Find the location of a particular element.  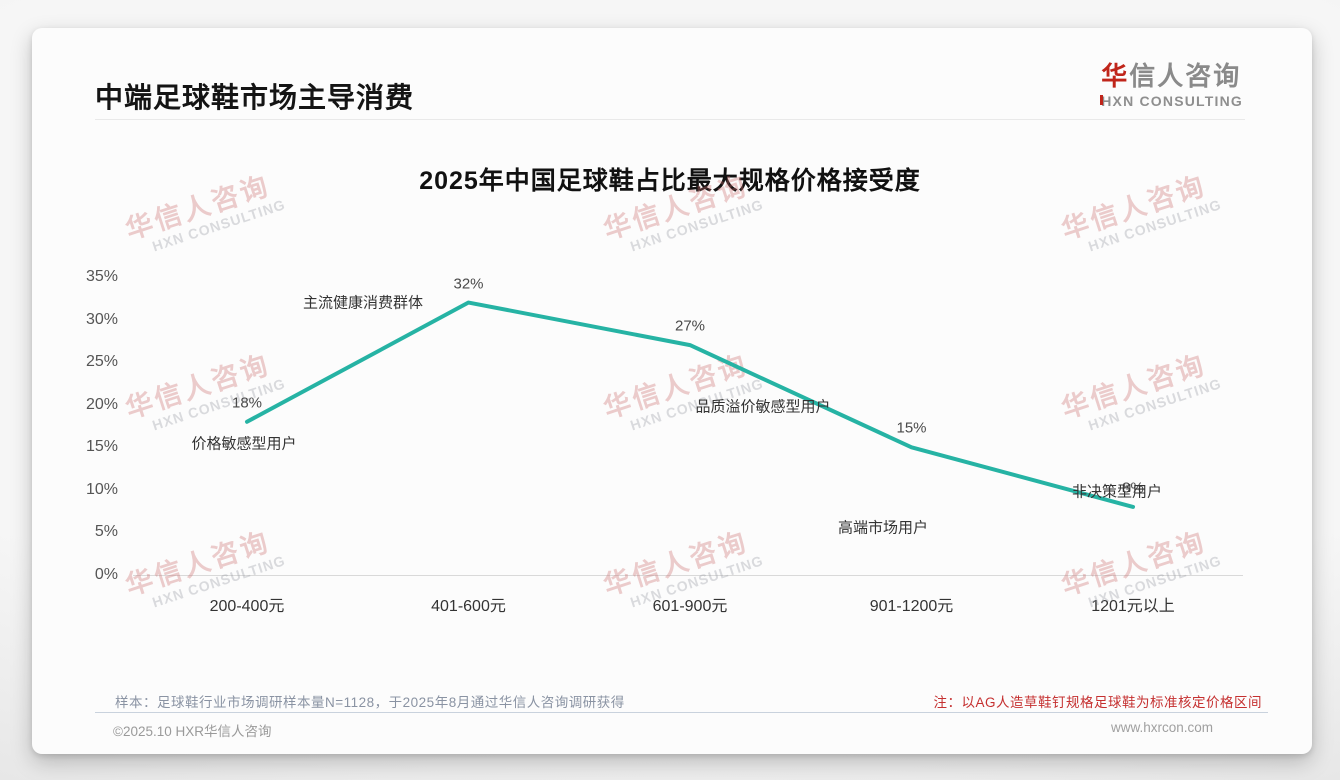

x-axis-category-label: 1201元以上 is located at coordinates (1133, 606).